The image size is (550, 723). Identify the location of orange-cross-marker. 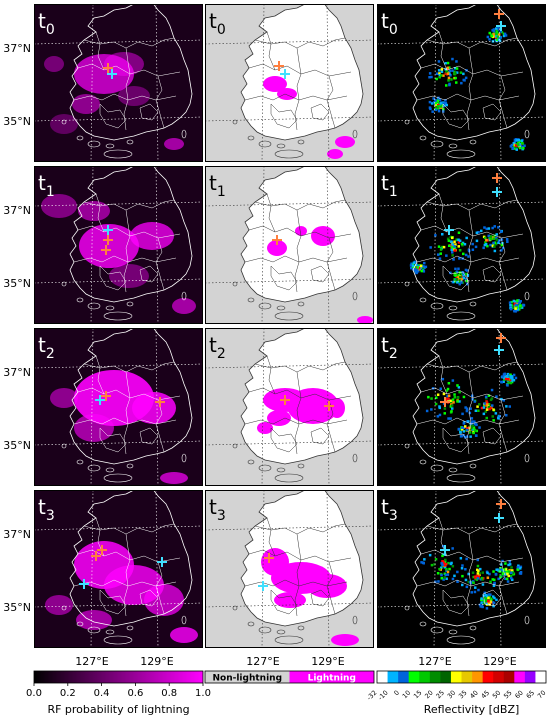
(329, 406).